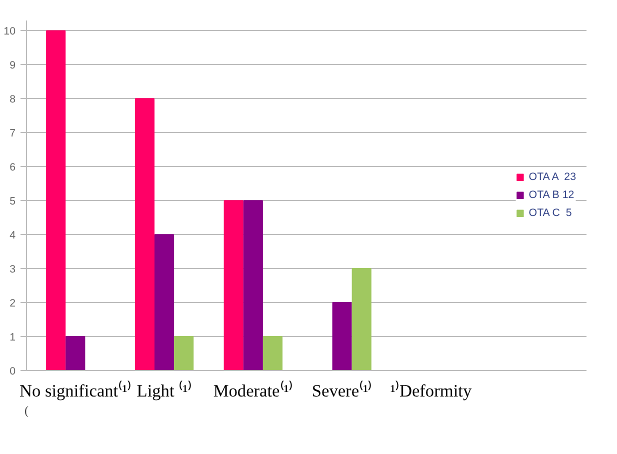  What do you see at coordinates (550, 213) in the screenshot?
I see `legend-label: OTA C 5` at bounding box center [550, 213].